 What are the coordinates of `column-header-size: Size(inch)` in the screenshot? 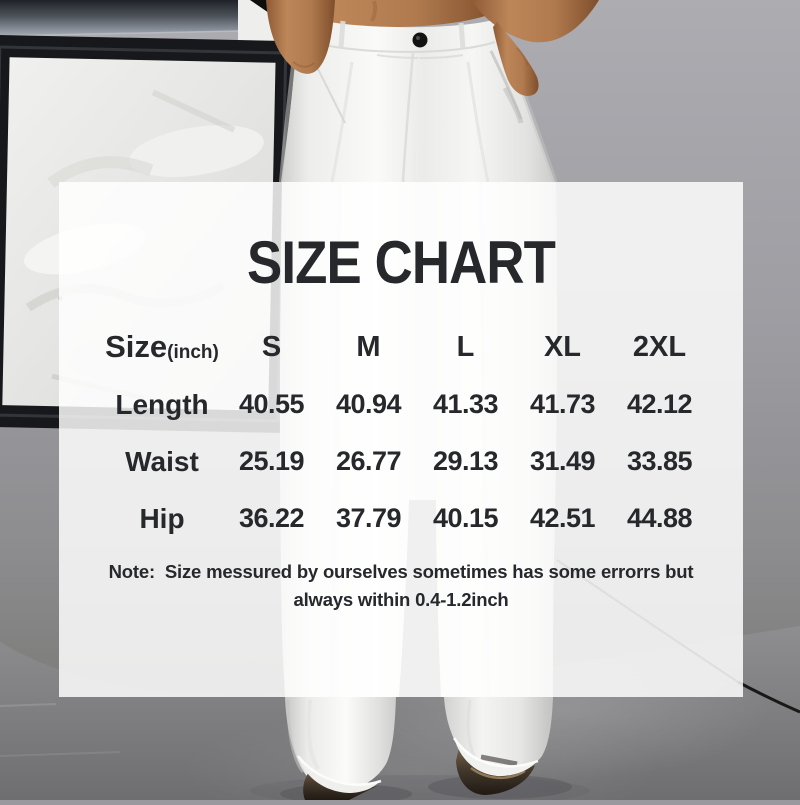 It's located at (162, 347).